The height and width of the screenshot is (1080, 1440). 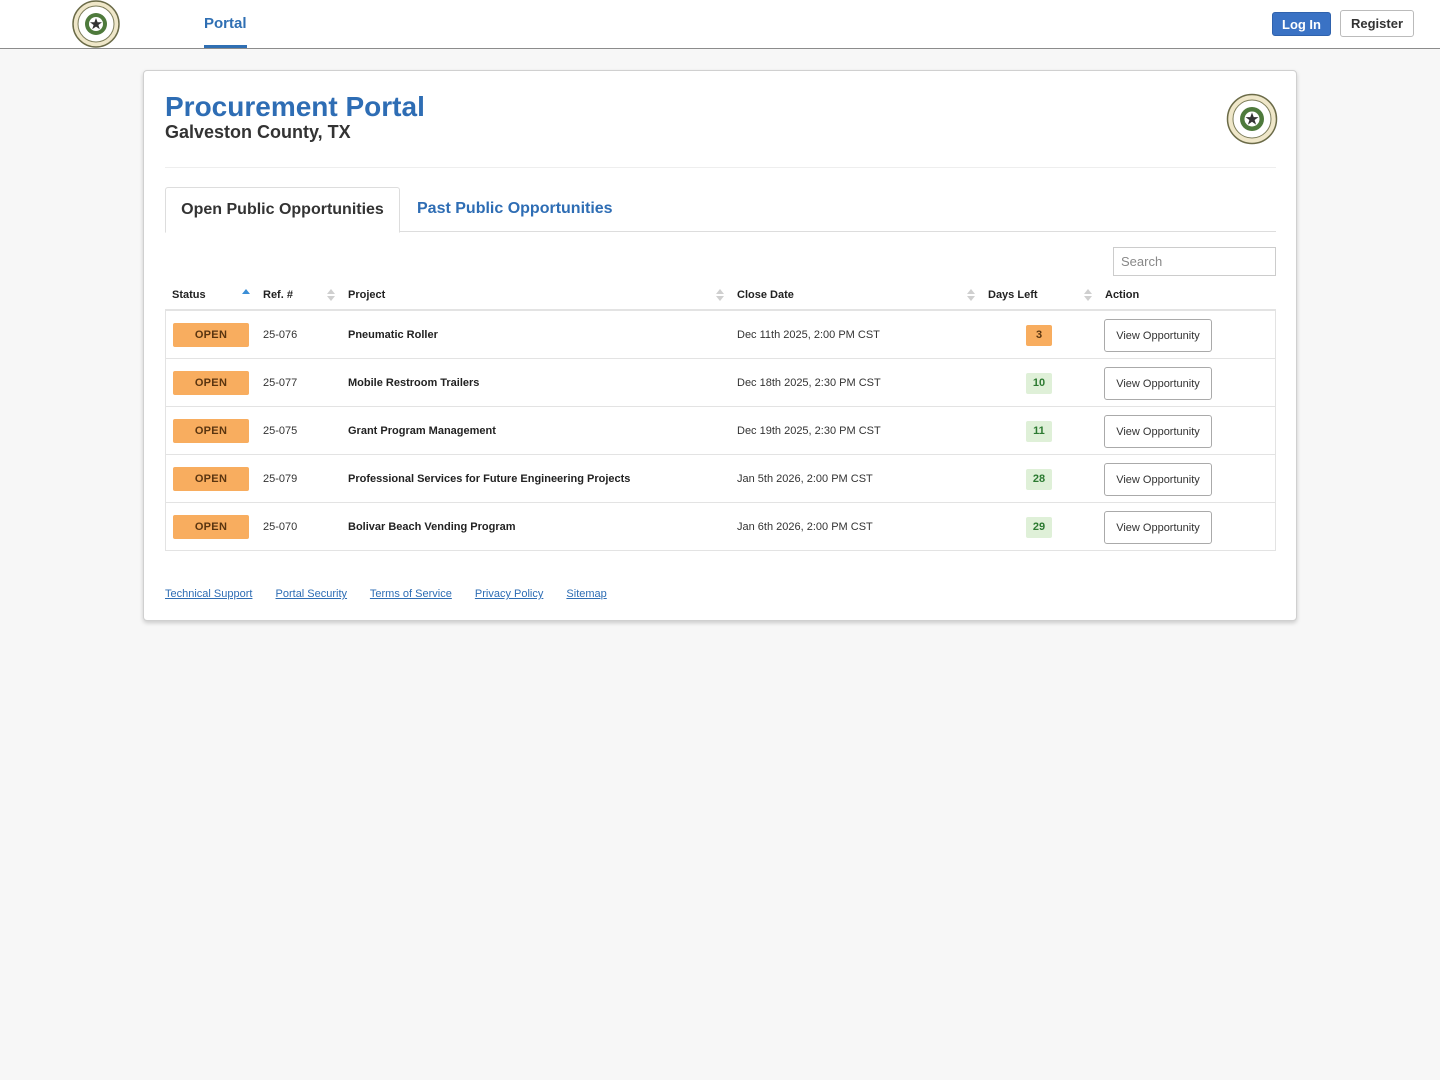 I want to click on search-input, so click(x=1194, y=261).